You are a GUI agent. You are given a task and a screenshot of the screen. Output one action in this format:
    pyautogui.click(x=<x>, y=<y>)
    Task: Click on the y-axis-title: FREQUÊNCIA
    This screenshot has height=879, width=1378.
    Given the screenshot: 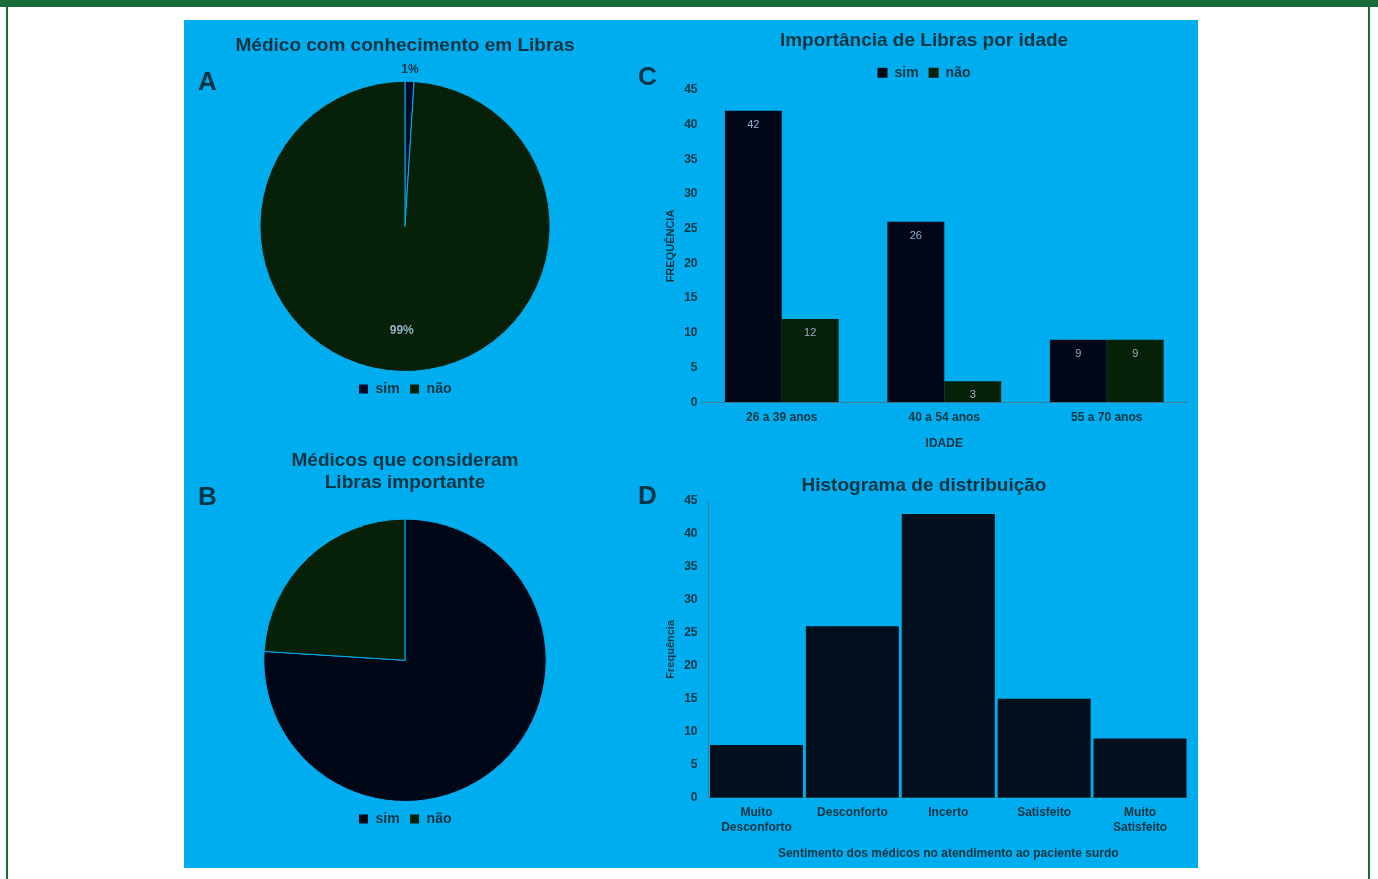 What is the action you would take?
    pyautogui.click(x=669, y=246)
    